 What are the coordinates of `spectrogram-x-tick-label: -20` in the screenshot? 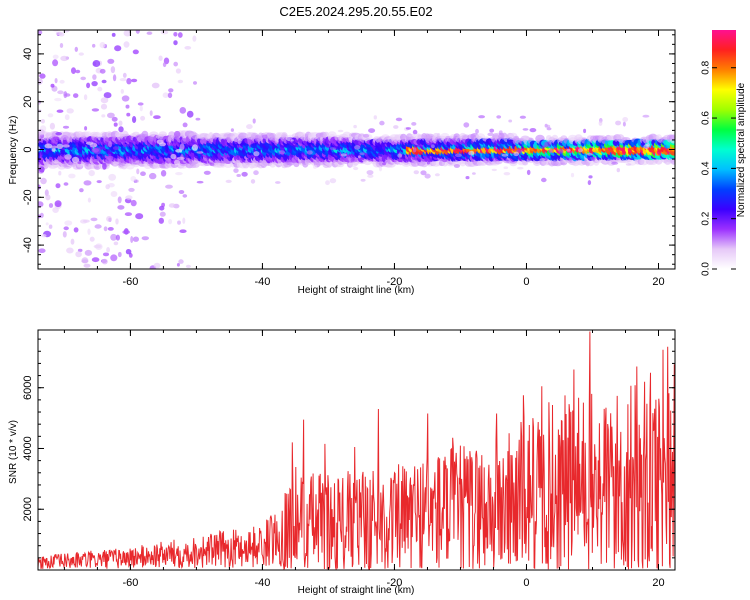 It's located at (395, 282).